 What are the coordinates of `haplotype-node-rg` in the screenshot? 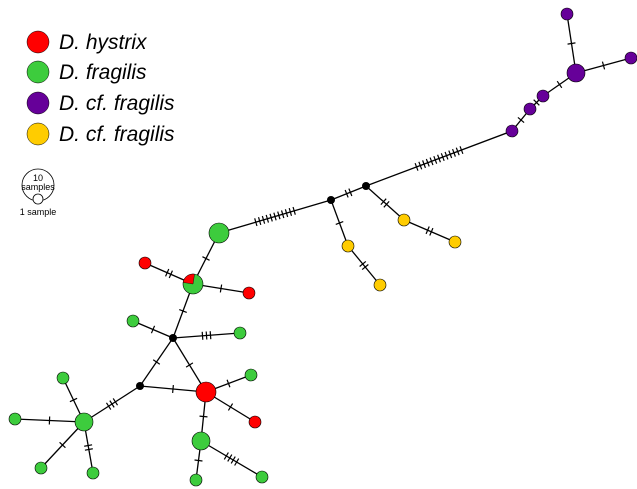 It's located at (193, 284).